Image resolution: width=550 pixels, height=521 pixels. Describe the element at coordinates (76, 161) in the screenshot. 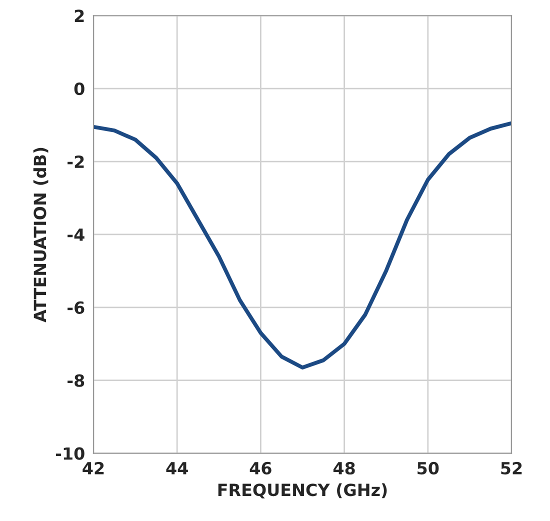

I see `y-tick-label: -2` at that location.